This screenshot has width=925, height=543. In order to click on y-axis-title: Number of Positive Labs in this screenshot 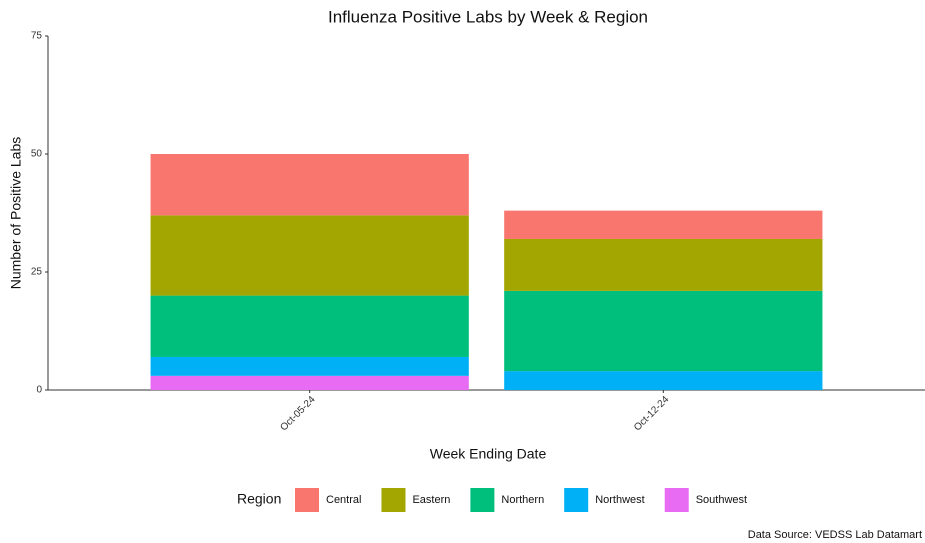, I will do `click(16, 213)`.